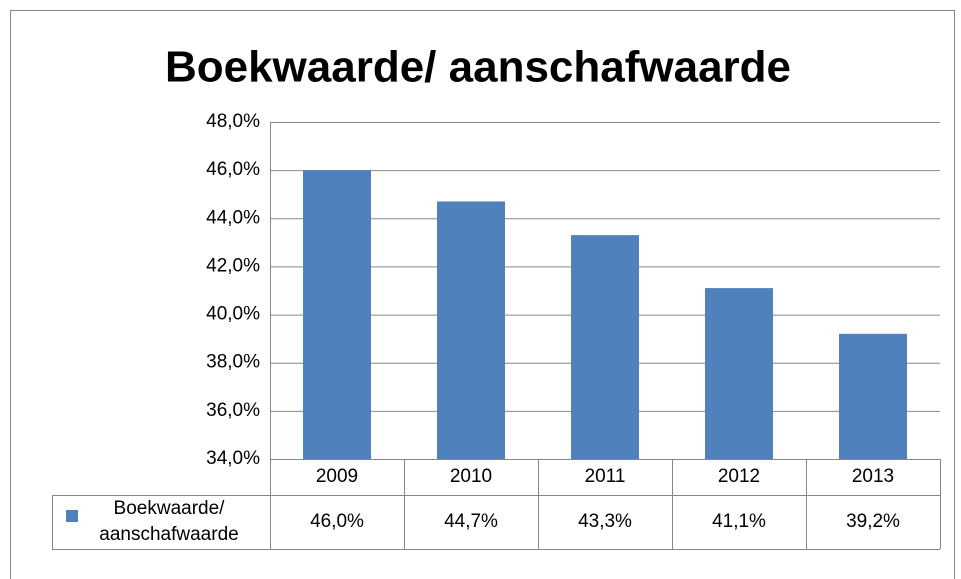 The width and height of the screenshot is (961, 579). What do you see at coordinates (233, 314) in the screenshot?
I see `y-tick-label: 40,0%` at bounding box center [233, 314].